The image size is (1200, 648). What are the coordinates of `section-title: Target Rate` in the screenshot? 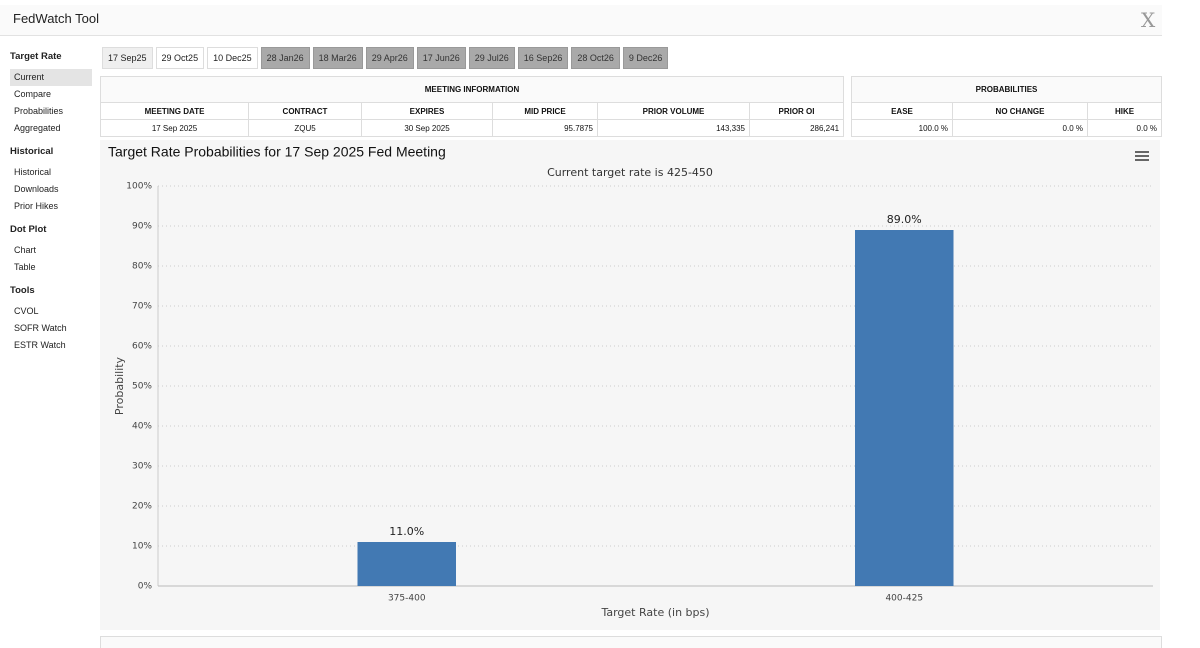 It's located at (36, 56).